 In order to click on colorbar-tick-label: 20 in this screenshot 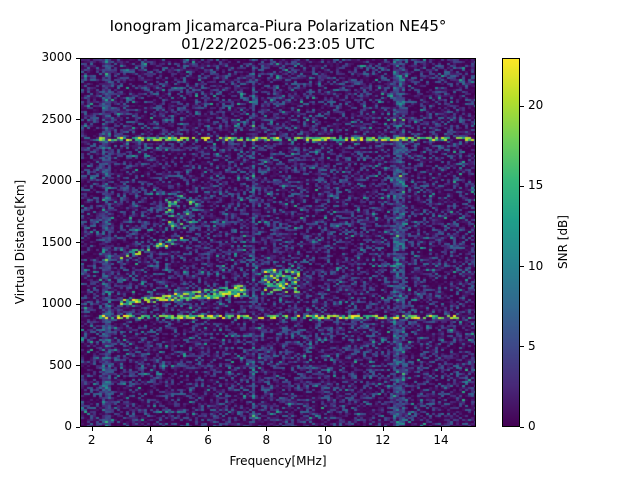, I will do `click(536, 105)`.